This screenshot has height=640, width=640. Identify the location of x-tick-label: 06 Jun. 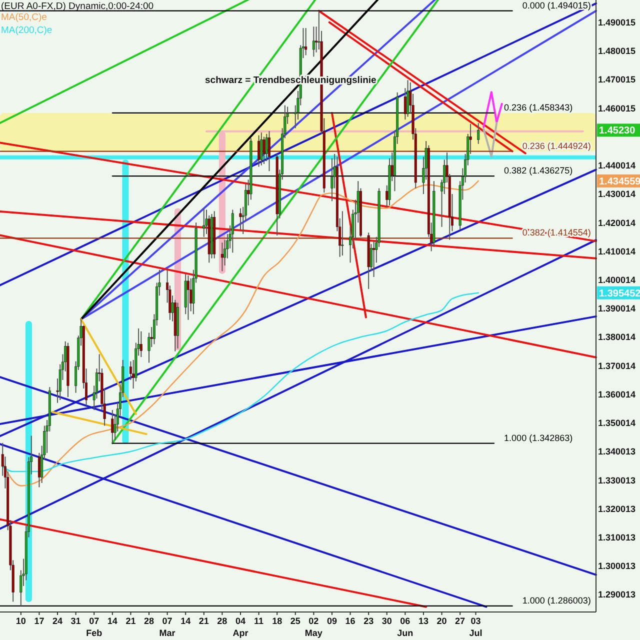
(405, 627).